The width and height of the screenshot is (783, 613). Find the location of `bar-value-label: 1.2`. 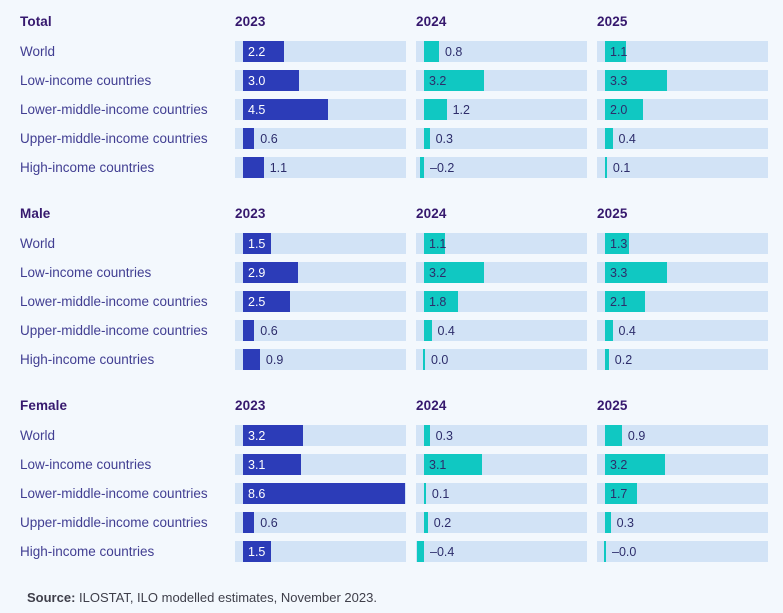

bar-value-label: 1.2 is located at coordinates (461, 110).